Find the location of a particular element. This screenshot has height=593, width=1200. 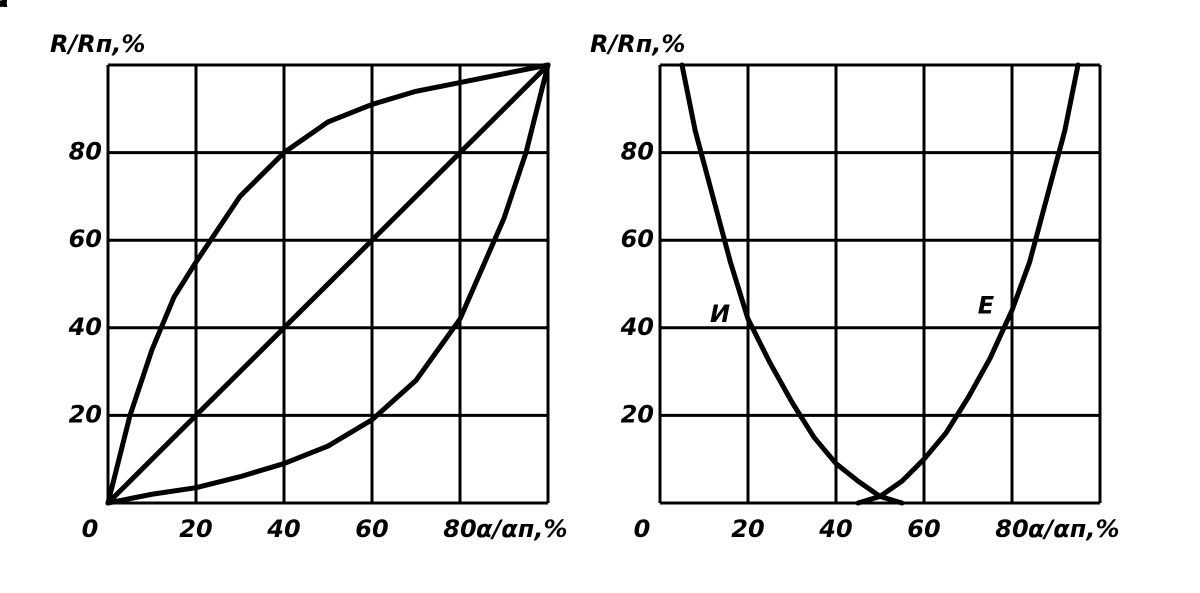

curve-label: А is located at coordinates (4, 6).